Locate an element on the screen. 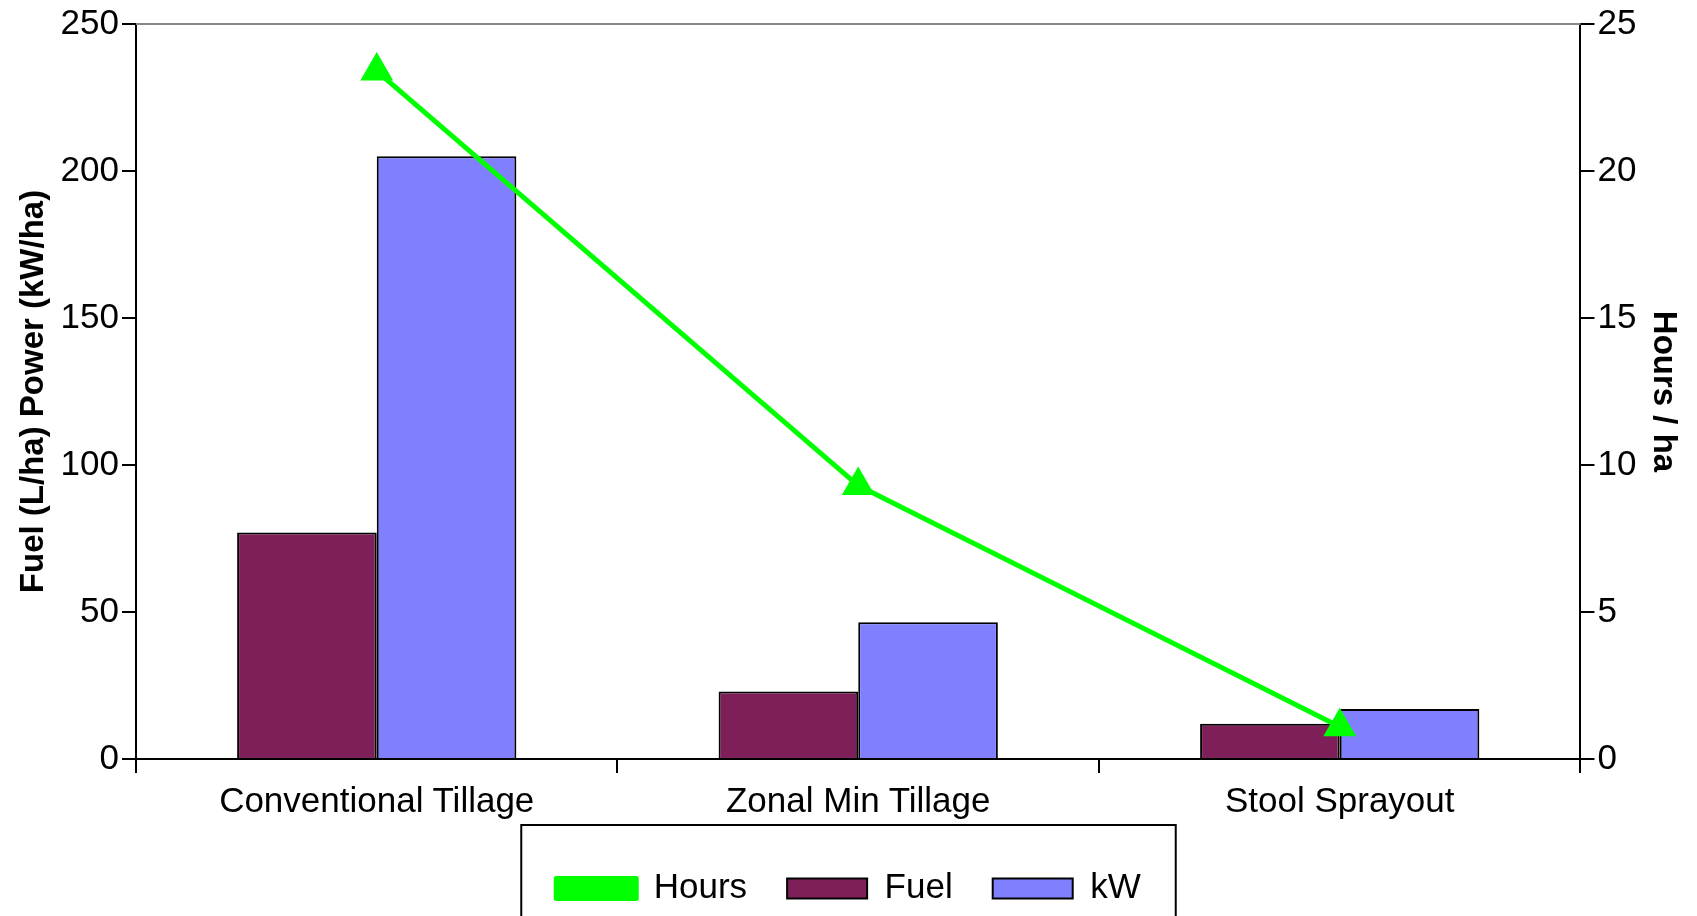 Image resolution: width=1697 pixels, height=916 pixels. point is located at coordinates (376, 66).